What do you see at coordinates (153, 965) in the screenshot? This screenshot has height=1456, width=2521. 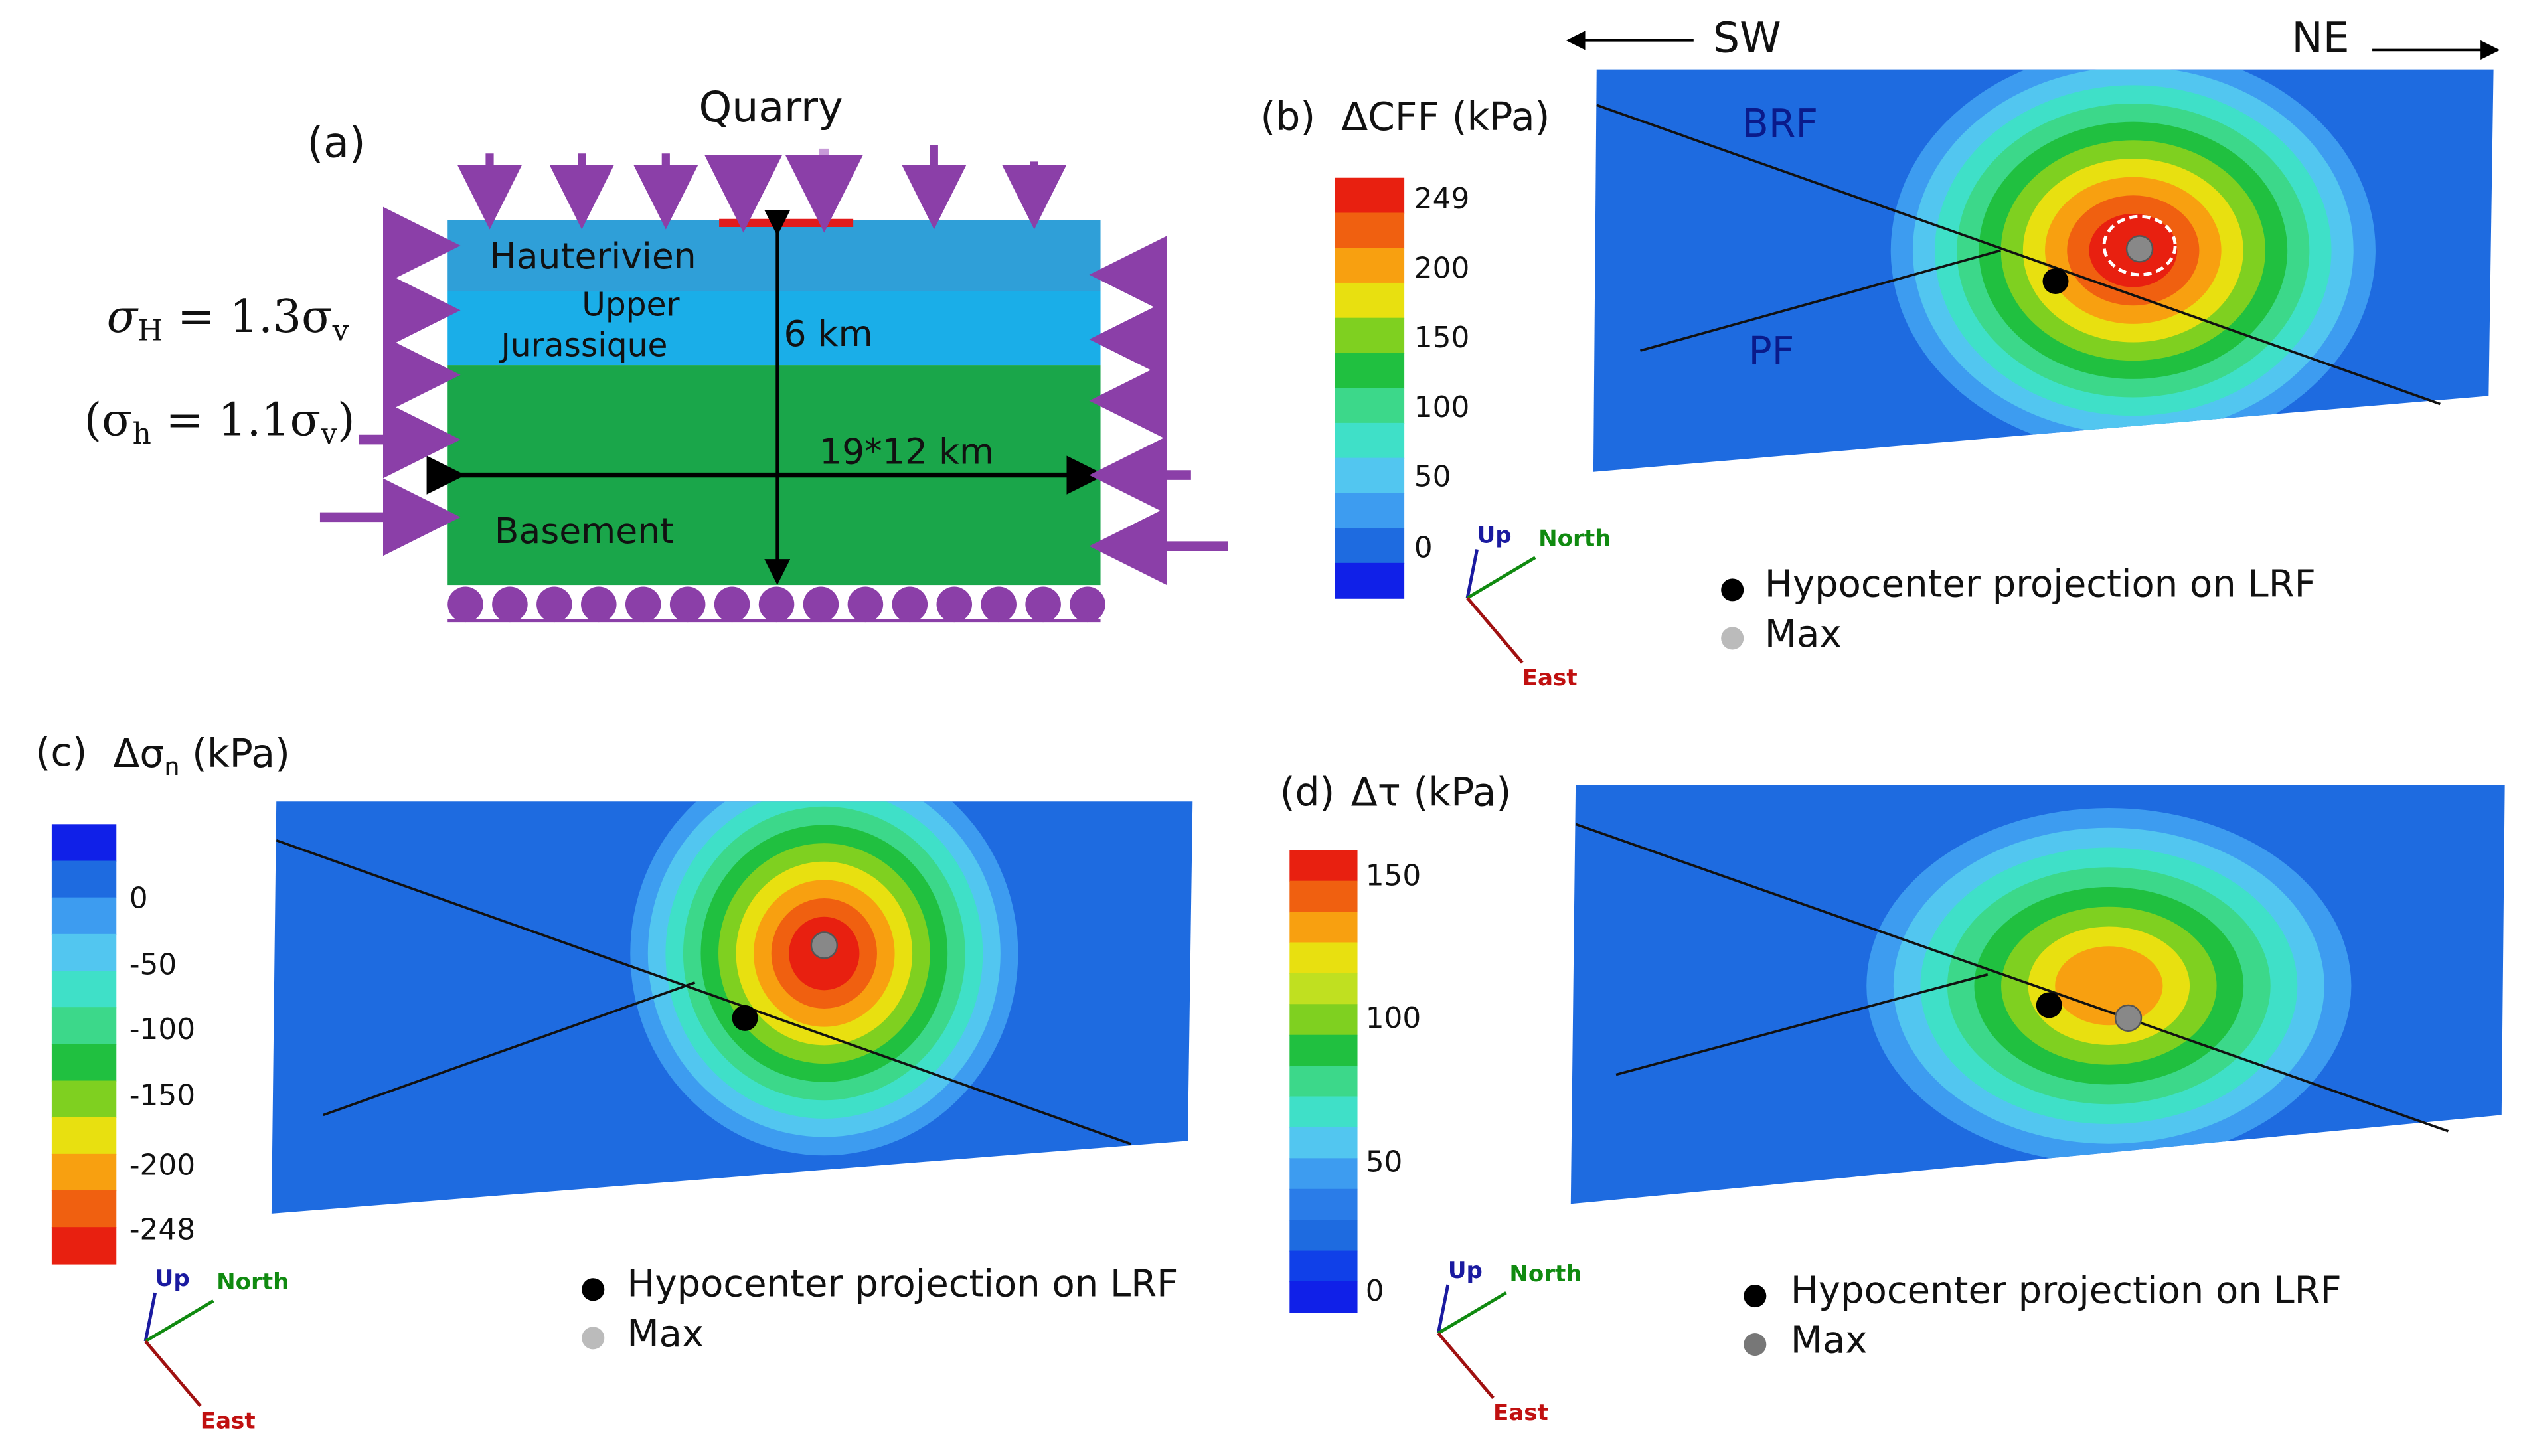 I see `colorbar-label: -50` at bounding box center [153, 965].